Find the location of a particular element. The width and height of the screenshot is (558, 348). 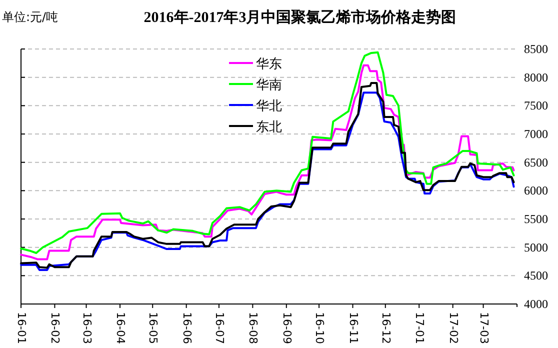

ytick: 5000 is located at coordinates (536, 247).